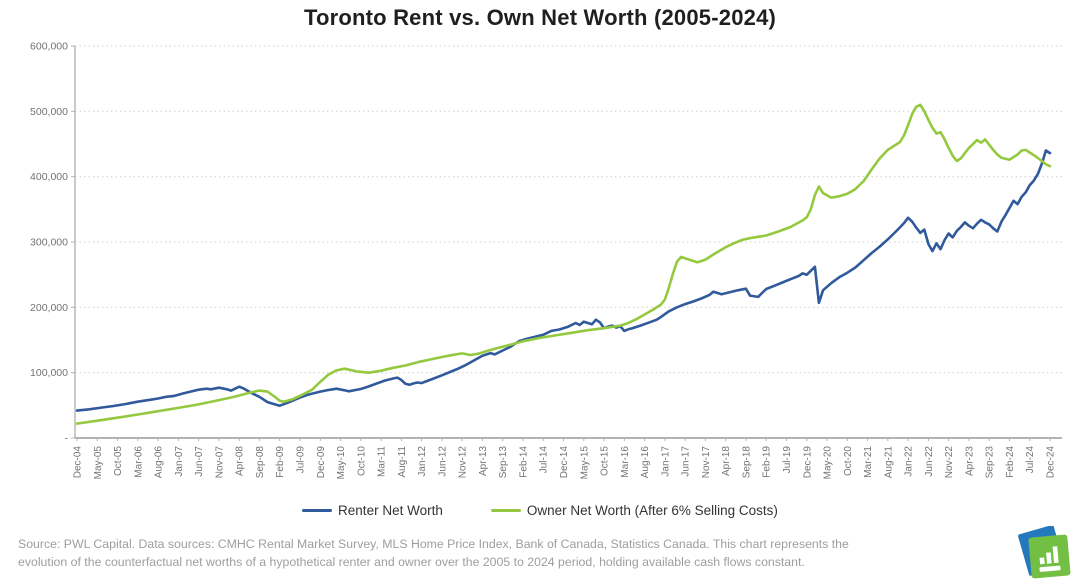  What do you see at coordinates (240, 461) in the screenshot?
I see `x-tick-label: Apr-08` at bounding box center [240, 461].